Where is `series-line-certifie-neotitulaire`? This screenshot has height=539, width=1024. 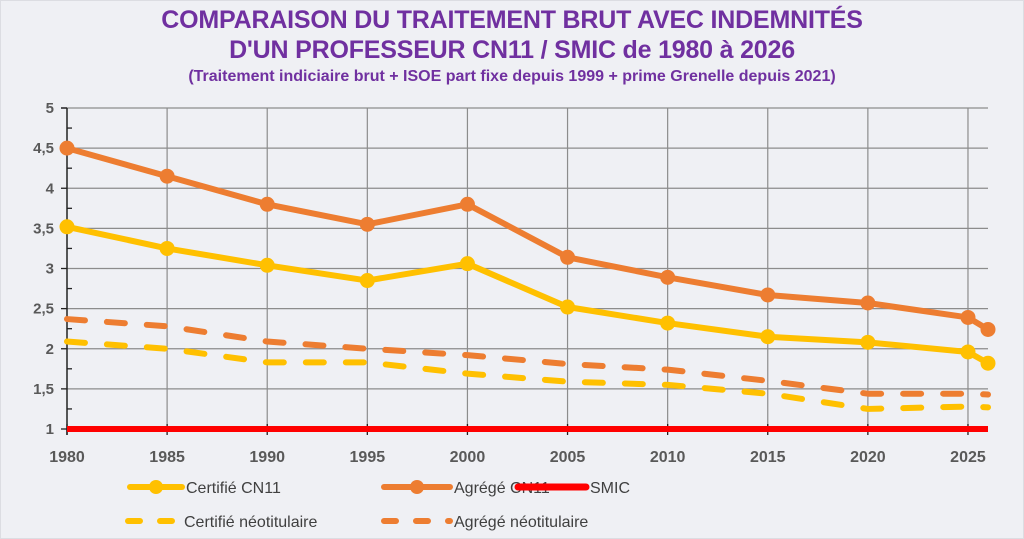 series-line-certifie-neotitulaire is located at coordinates (527, 375).